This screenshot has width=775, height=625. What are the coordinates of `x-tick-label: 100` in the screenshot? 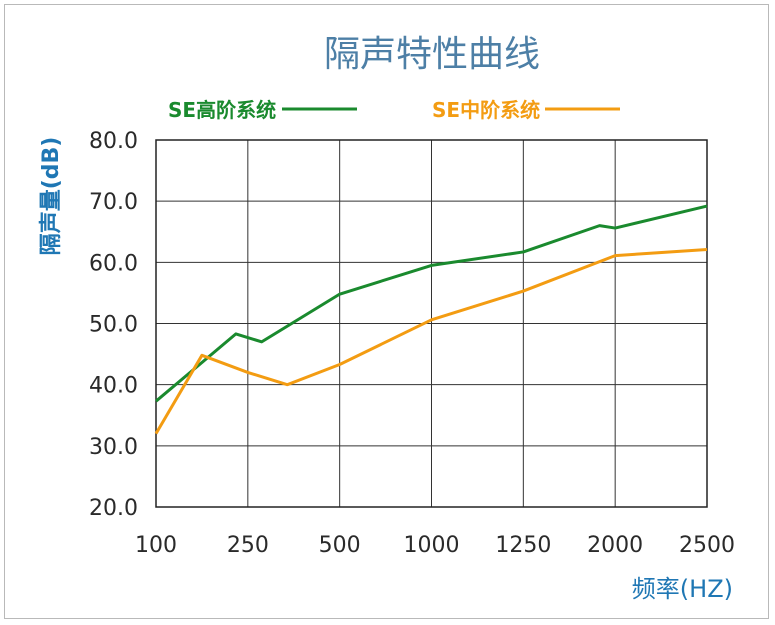 It's located at (156, 545).